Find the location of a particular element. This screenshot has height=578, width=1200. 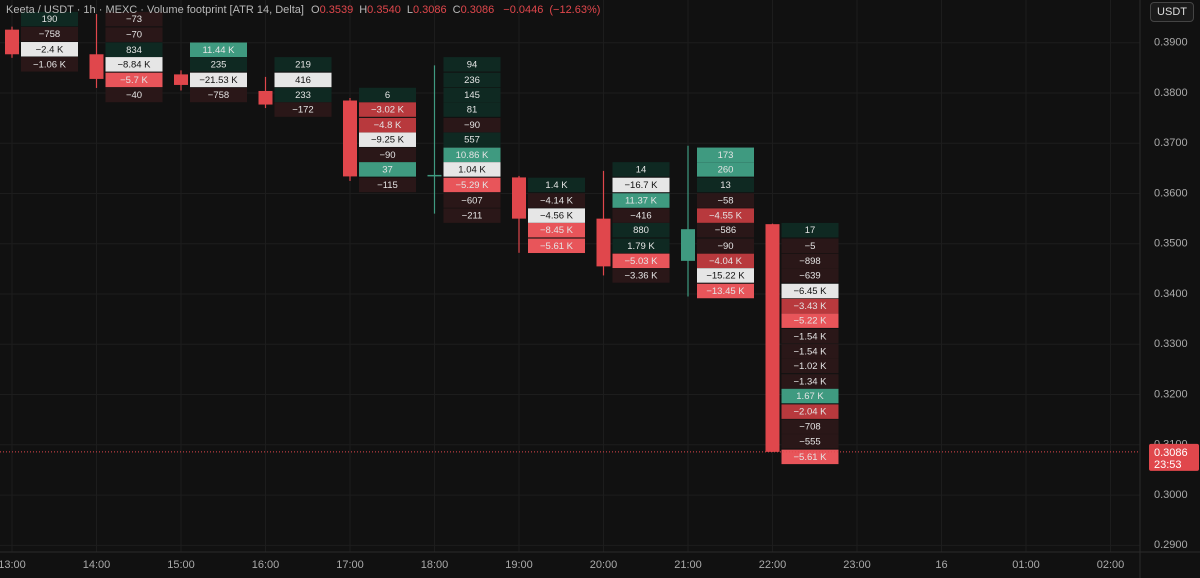

delta-label: 1.79 K is located at coordinates (641, 246).